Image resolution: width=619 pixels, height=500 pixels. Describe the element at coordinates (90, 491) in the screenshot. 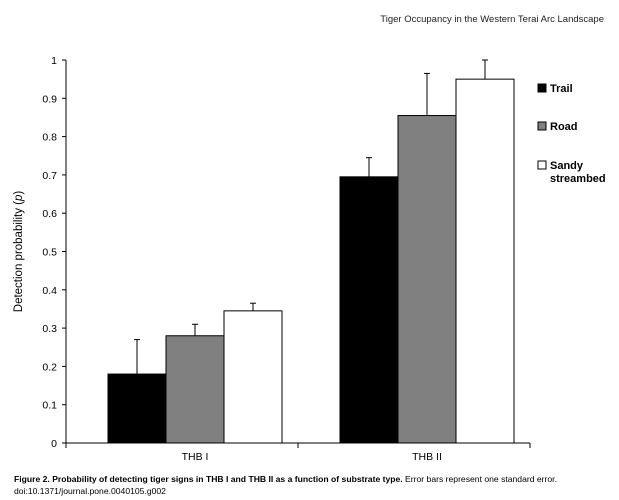

I see `caption-doi: doi:10.1371/journal.pone.0040105.g002` at that location.